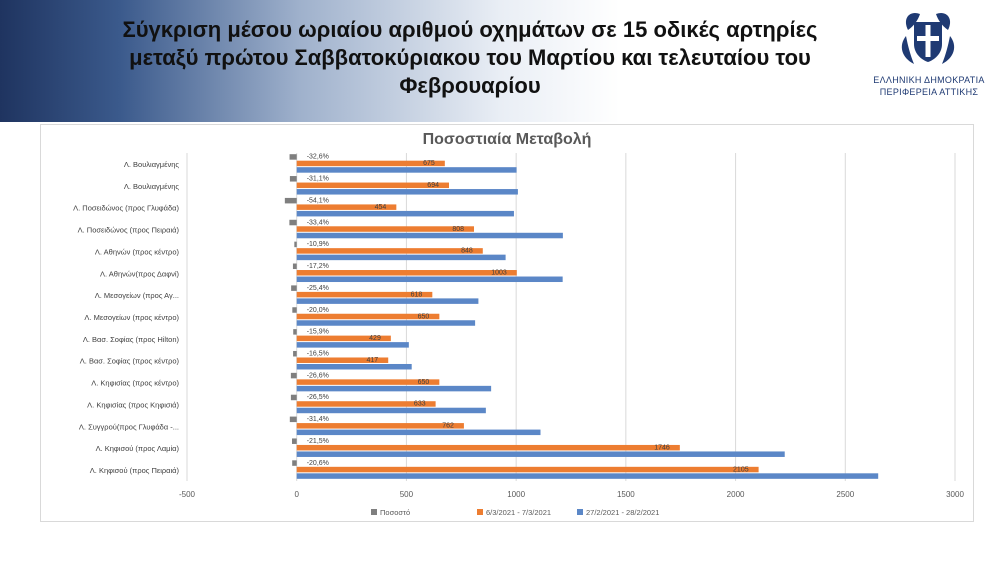 Image resolution: width=1000 pixels, height=562 pixels. Describe the element at coordinates (373, 360) in the screenshot. I see `data-label: 417` at that location.